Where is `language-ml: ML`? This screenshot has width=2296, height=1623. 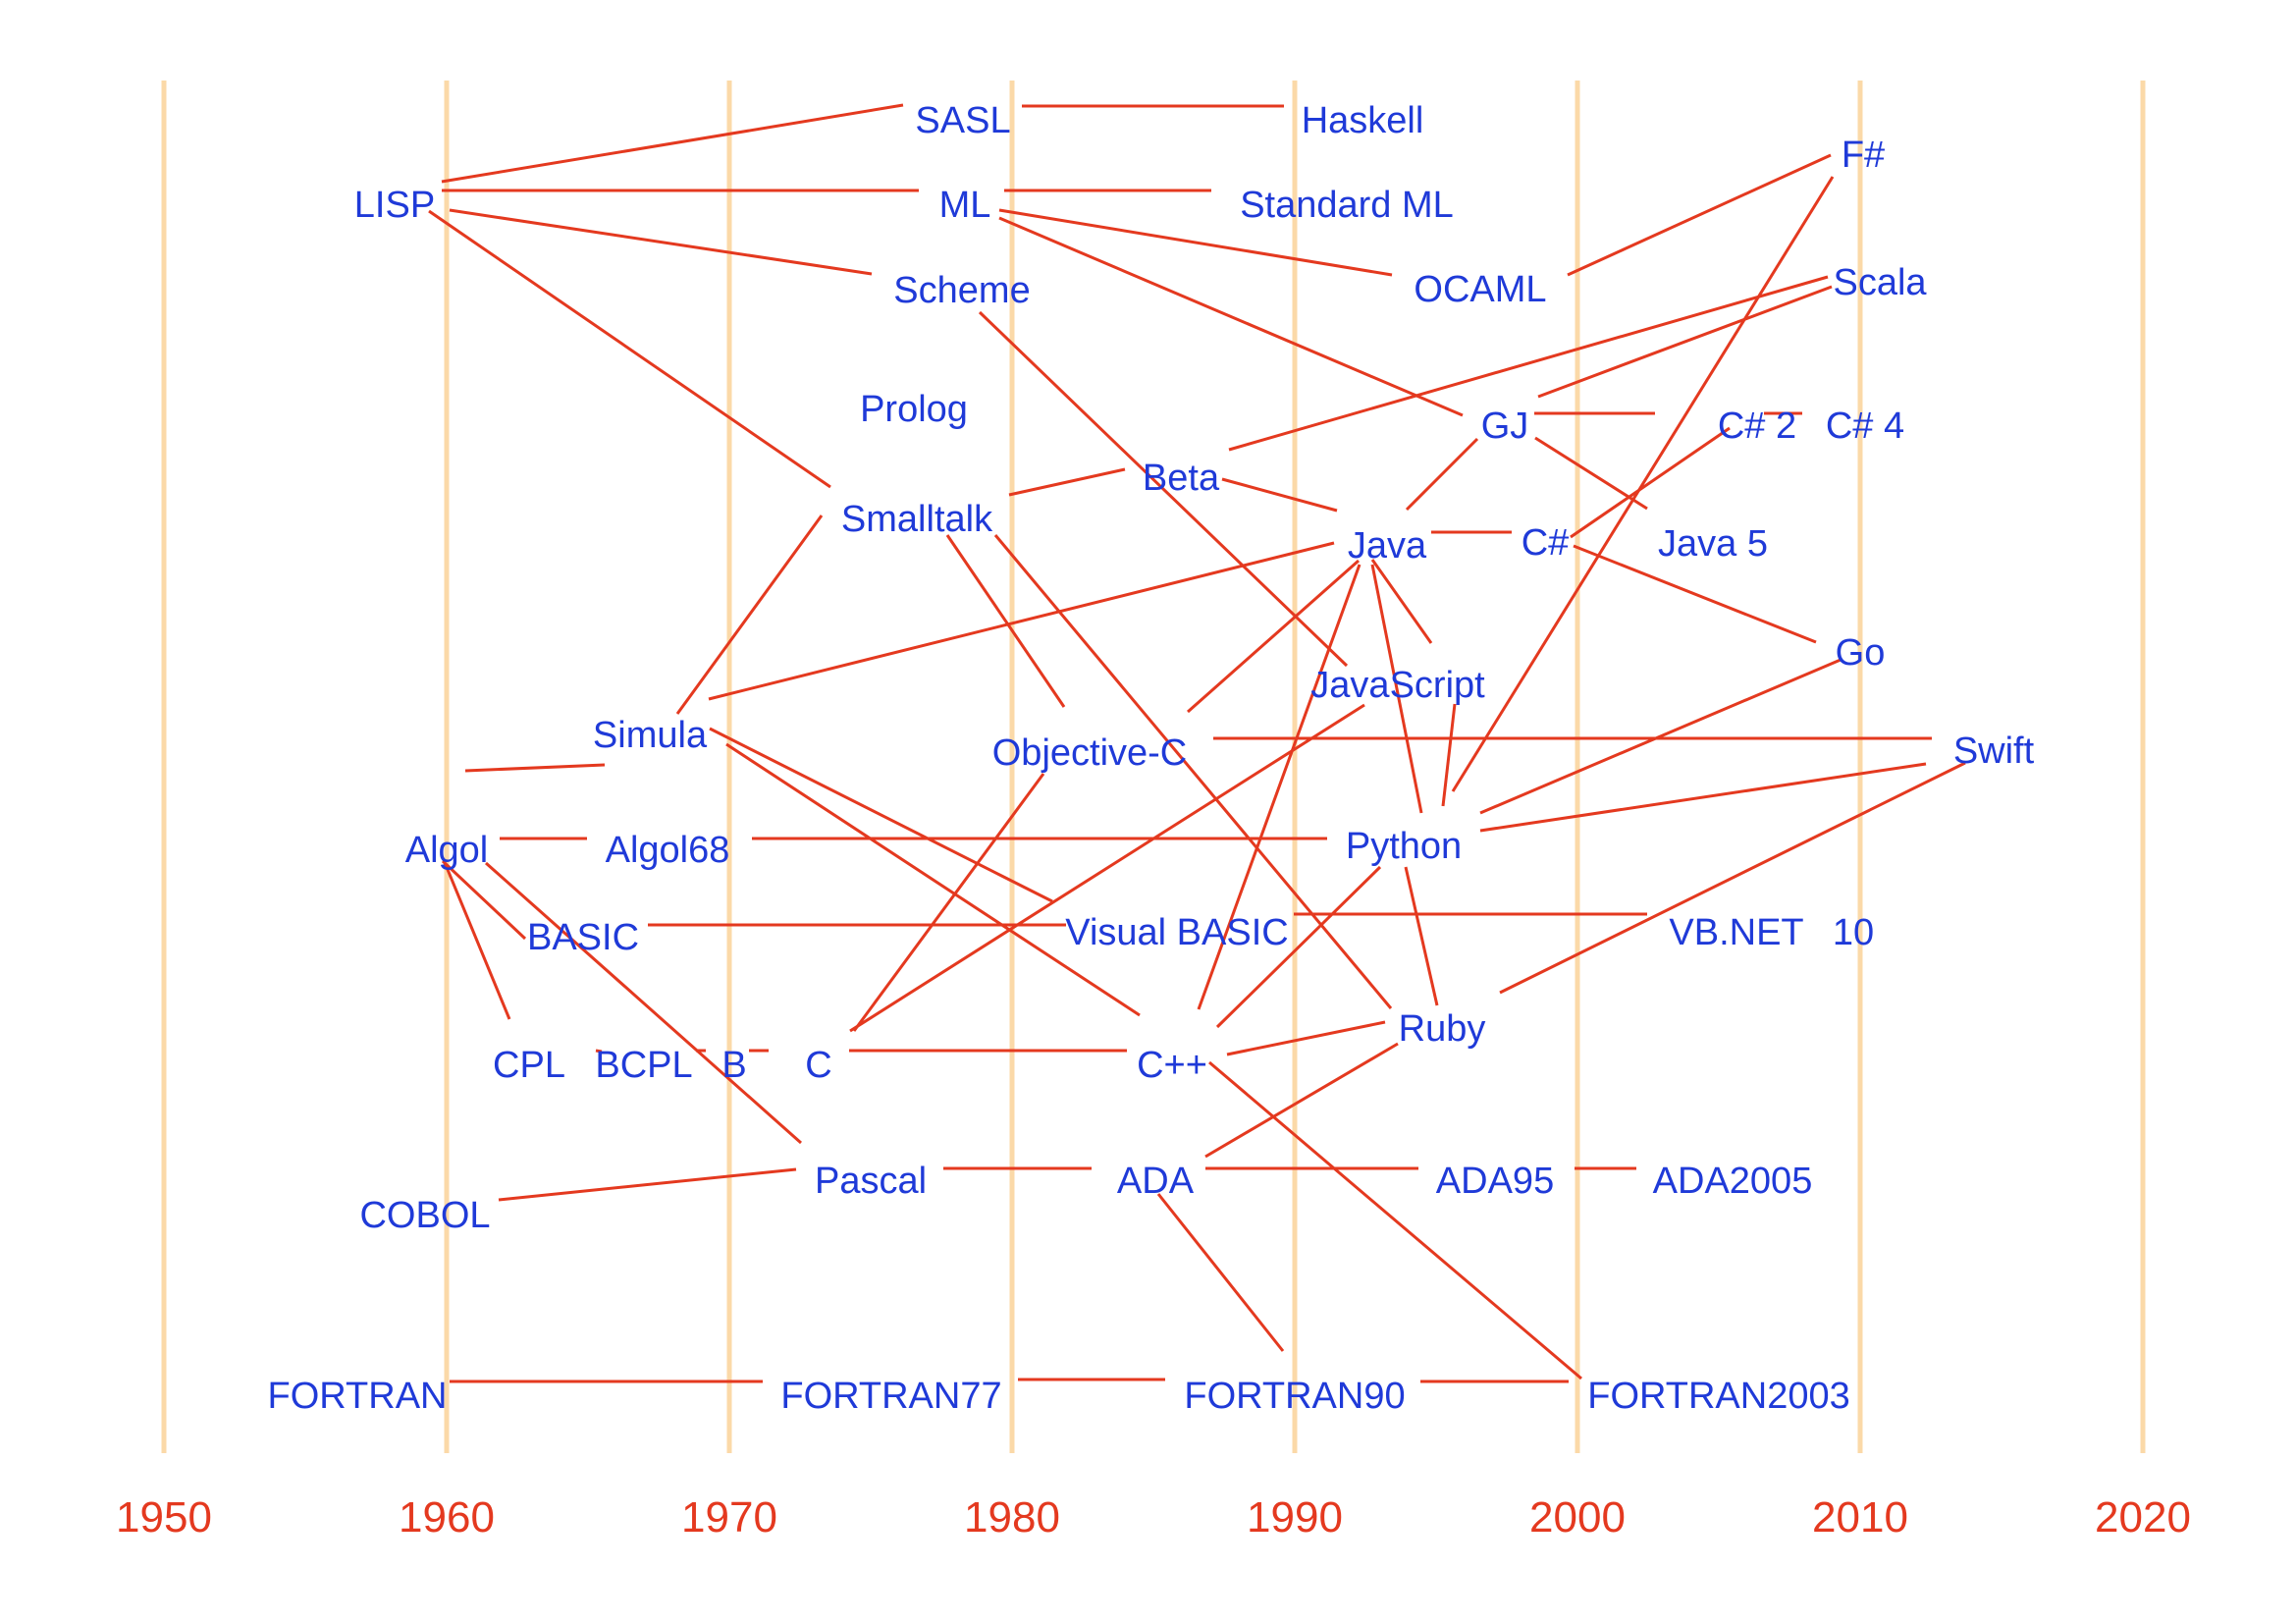 language-ml: ML is located at coordinates (965, 206).